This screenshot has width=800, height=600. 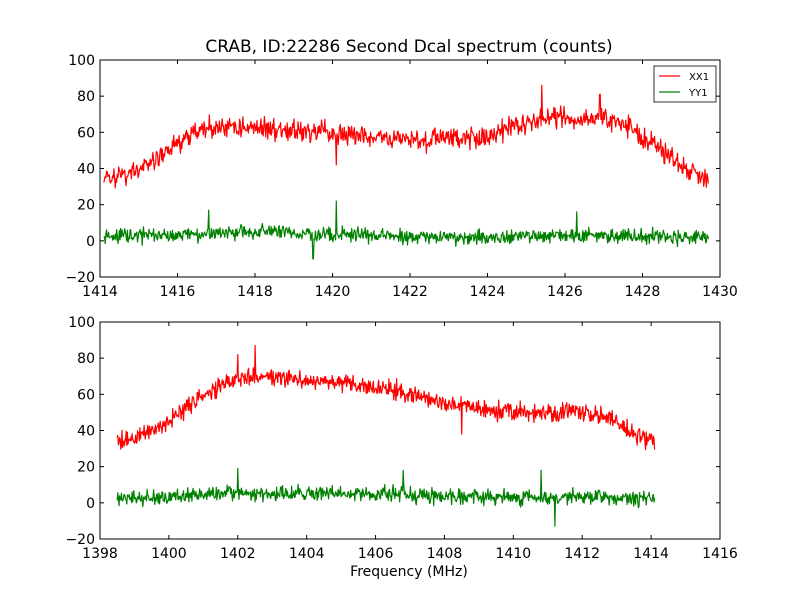 I want to click on series-line-yy1, so click(x=406, y=230).